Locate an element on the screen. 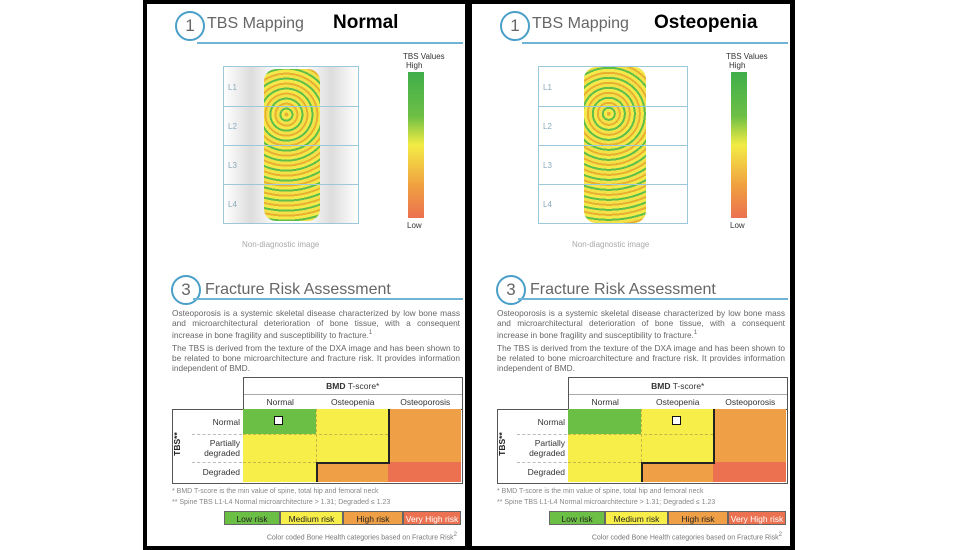 The image size is (977, 550). colorbar-low-label: Low is located at coordinates (737, 225).